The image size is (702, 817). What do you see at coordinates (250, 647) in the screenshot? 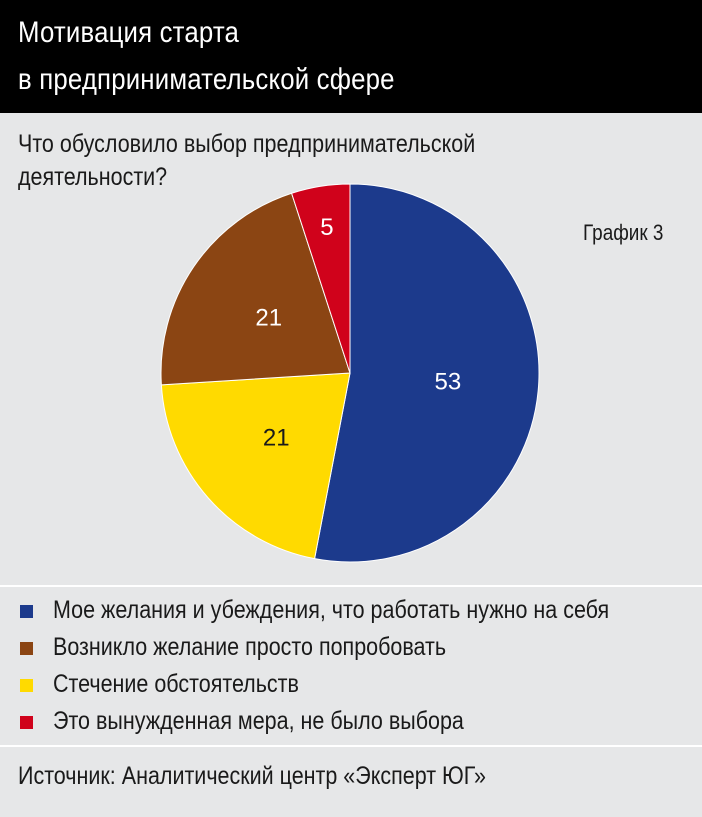
I see `legend-label: Возникло желание просто попробовать` at bounding box center [250, 647].